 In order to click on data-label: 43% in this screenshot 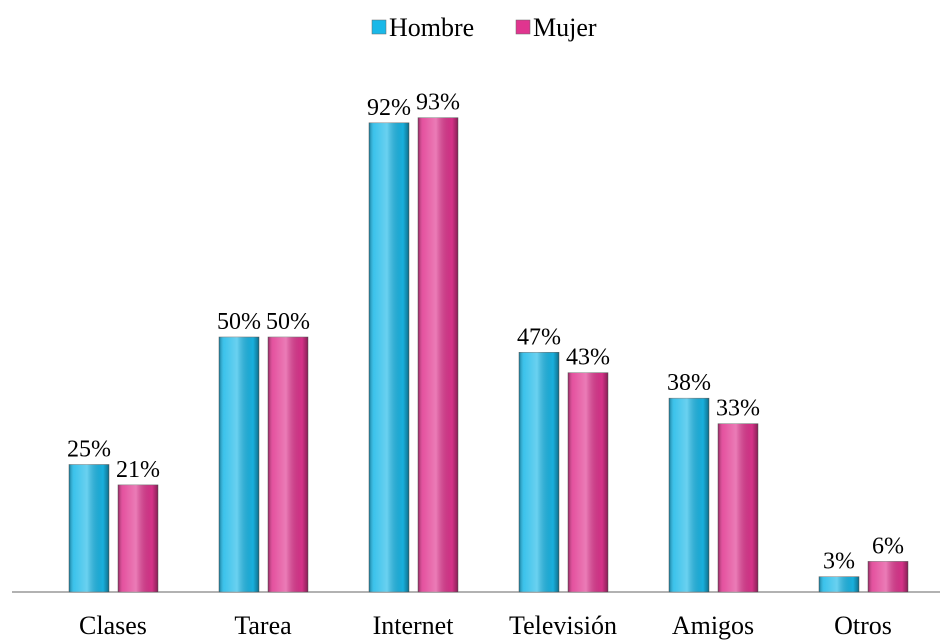, I will do `click(588, 358)`.